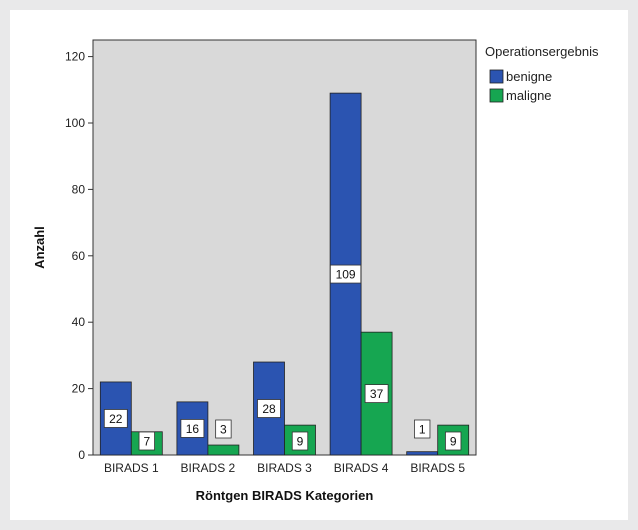 The image size is (638, 530). I want to click on x-axis-title: Röntgen BIRADS Kategorien, so click(285, 495).